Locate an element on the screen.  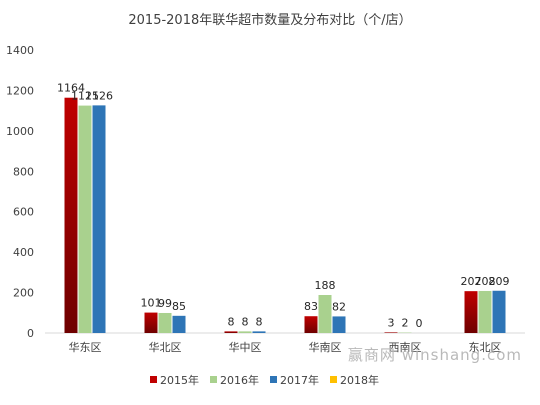
data-label: 188 is located at coordinates (325, 285).